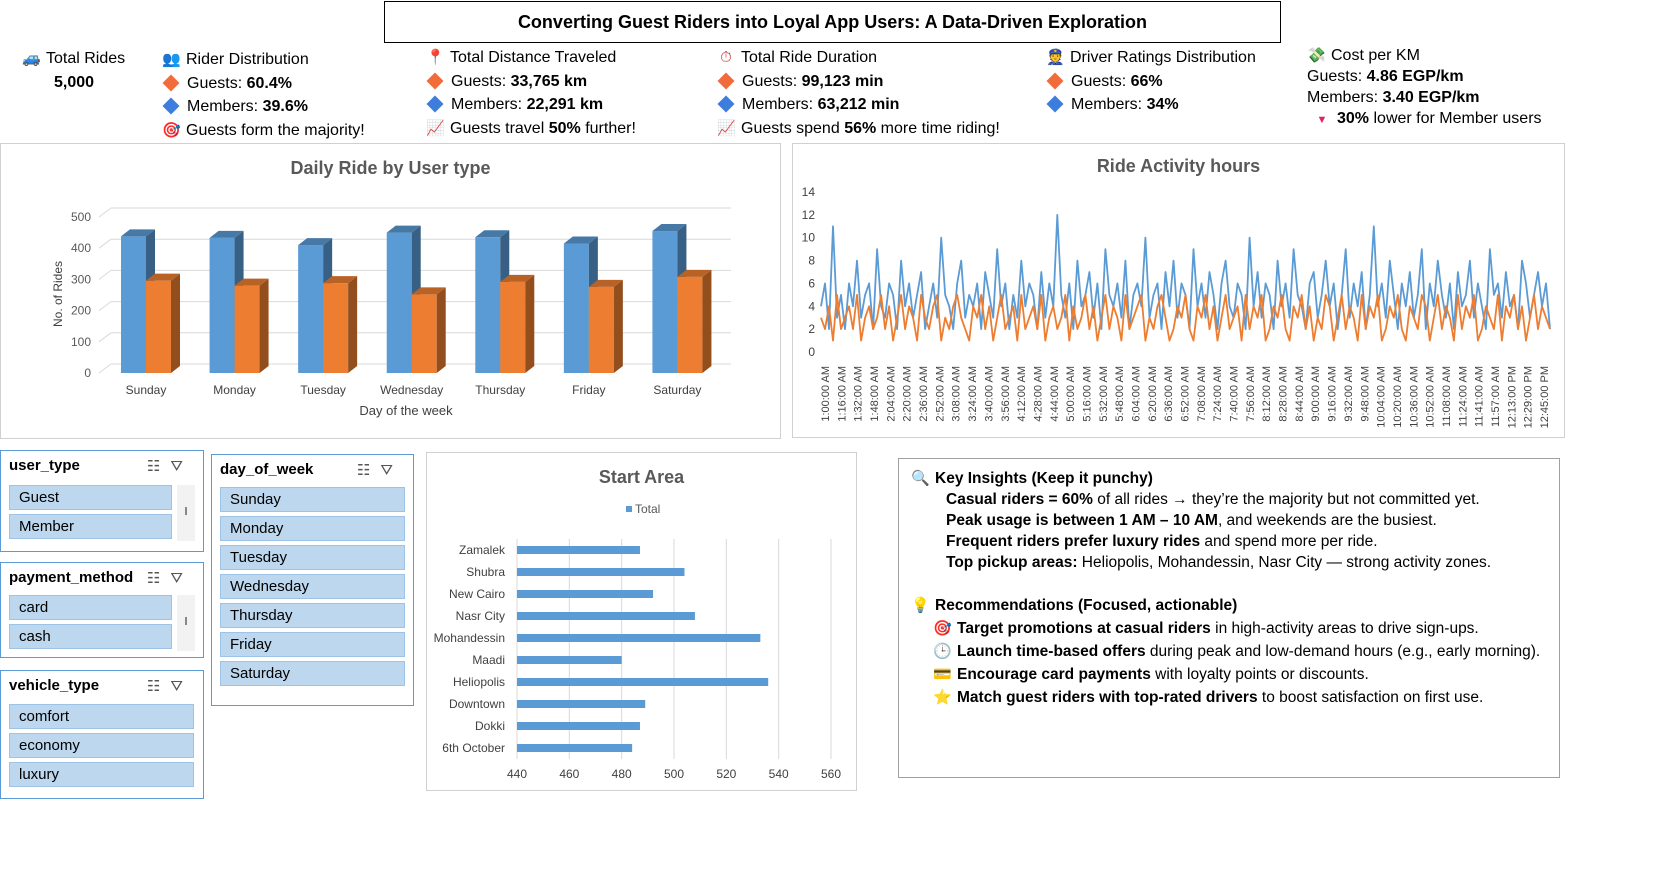 Image resolution: width=1665 pixels, height=876 pixels. Describe the element at coordinates (1365, 394) in the screenshot. I see `x-tick-label: 9:48:00 AM` at that location.